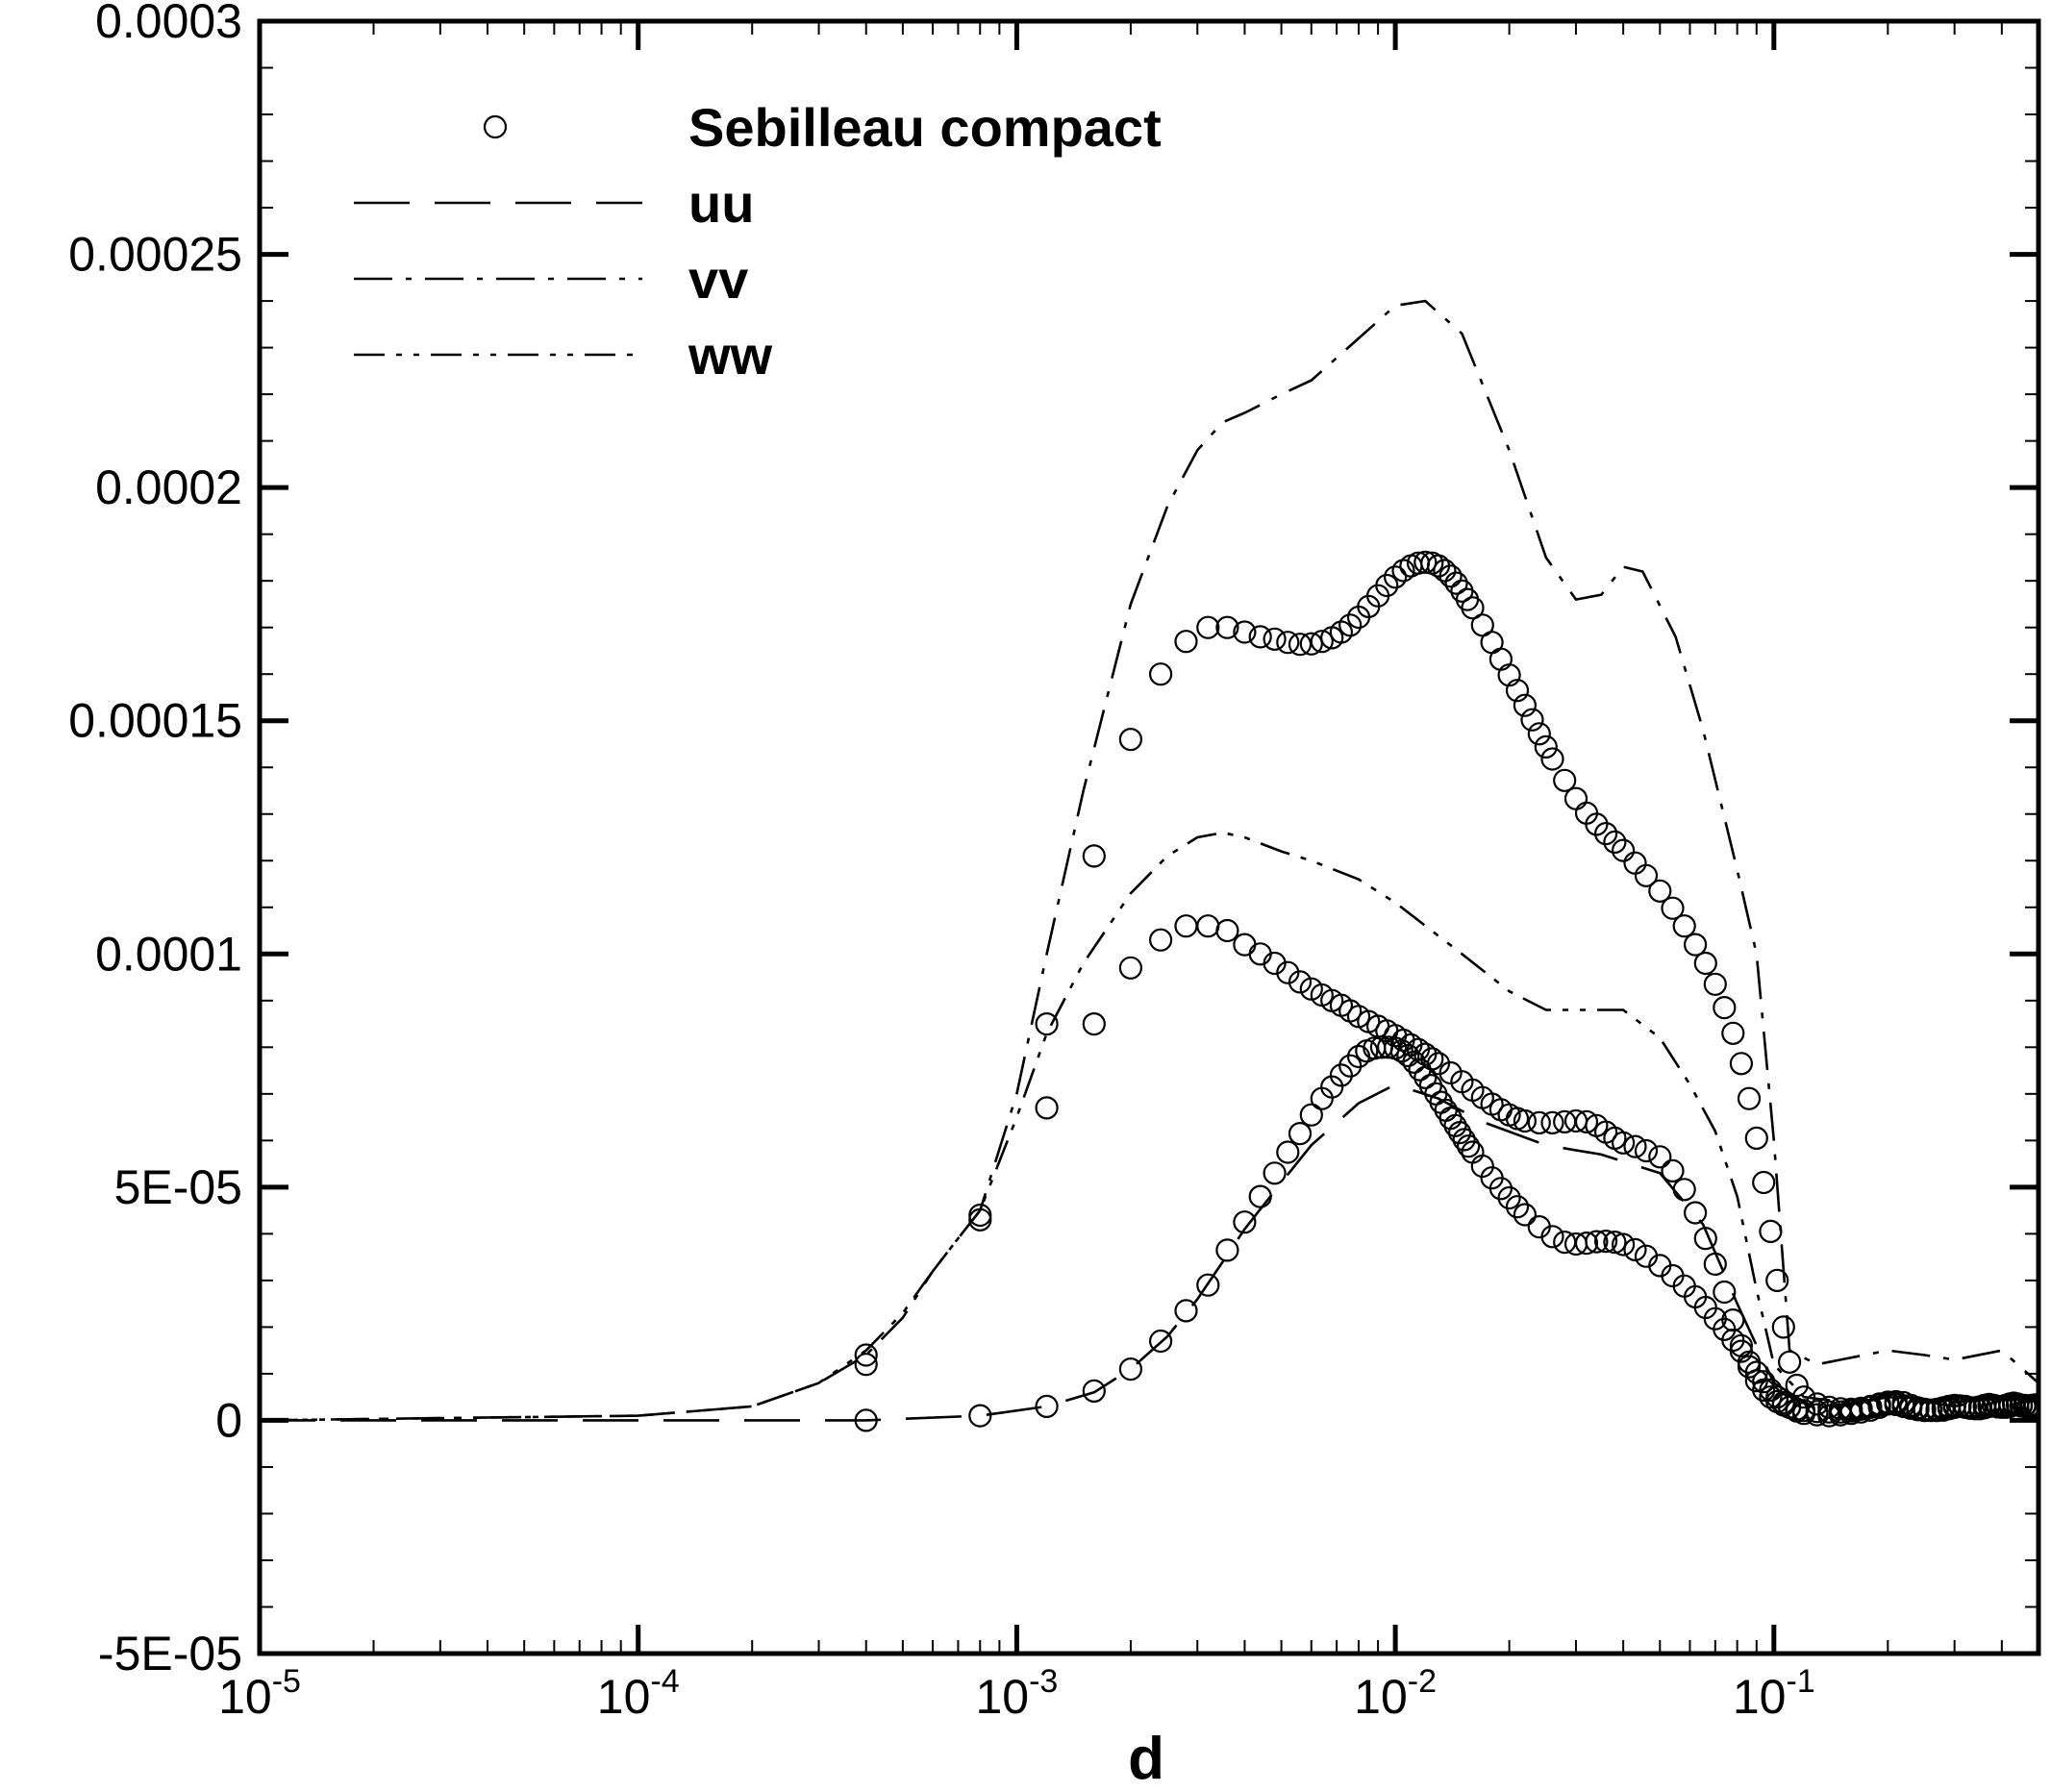 The height and width of the screenshot is (1792, 2051). I want to click on legend-item-sebilleau-compact: Sebilleau compact, so click(822, 127).